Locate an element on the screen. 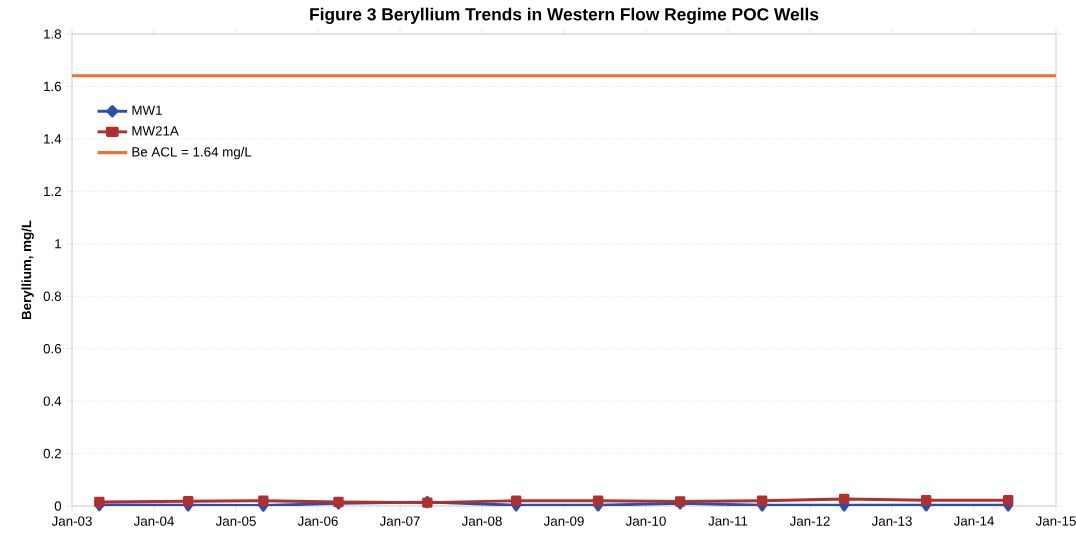  legend-label: MW21A is located at coordinates (155, 131).